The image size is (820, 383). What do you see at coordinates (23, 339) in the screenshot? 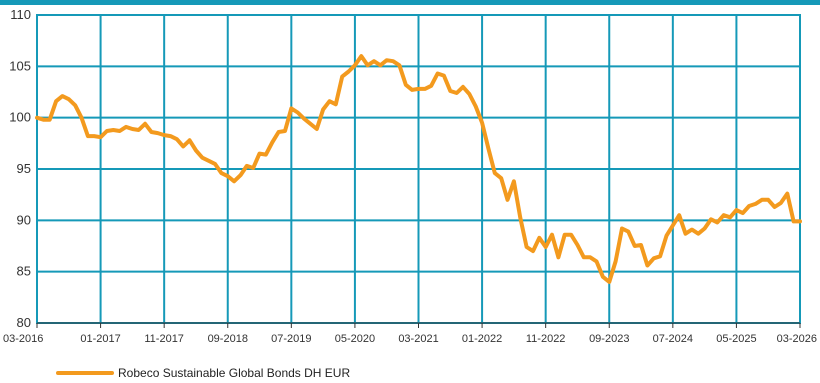
I see `x-tick-label: 03-2016` at bounding box center [23, 339].